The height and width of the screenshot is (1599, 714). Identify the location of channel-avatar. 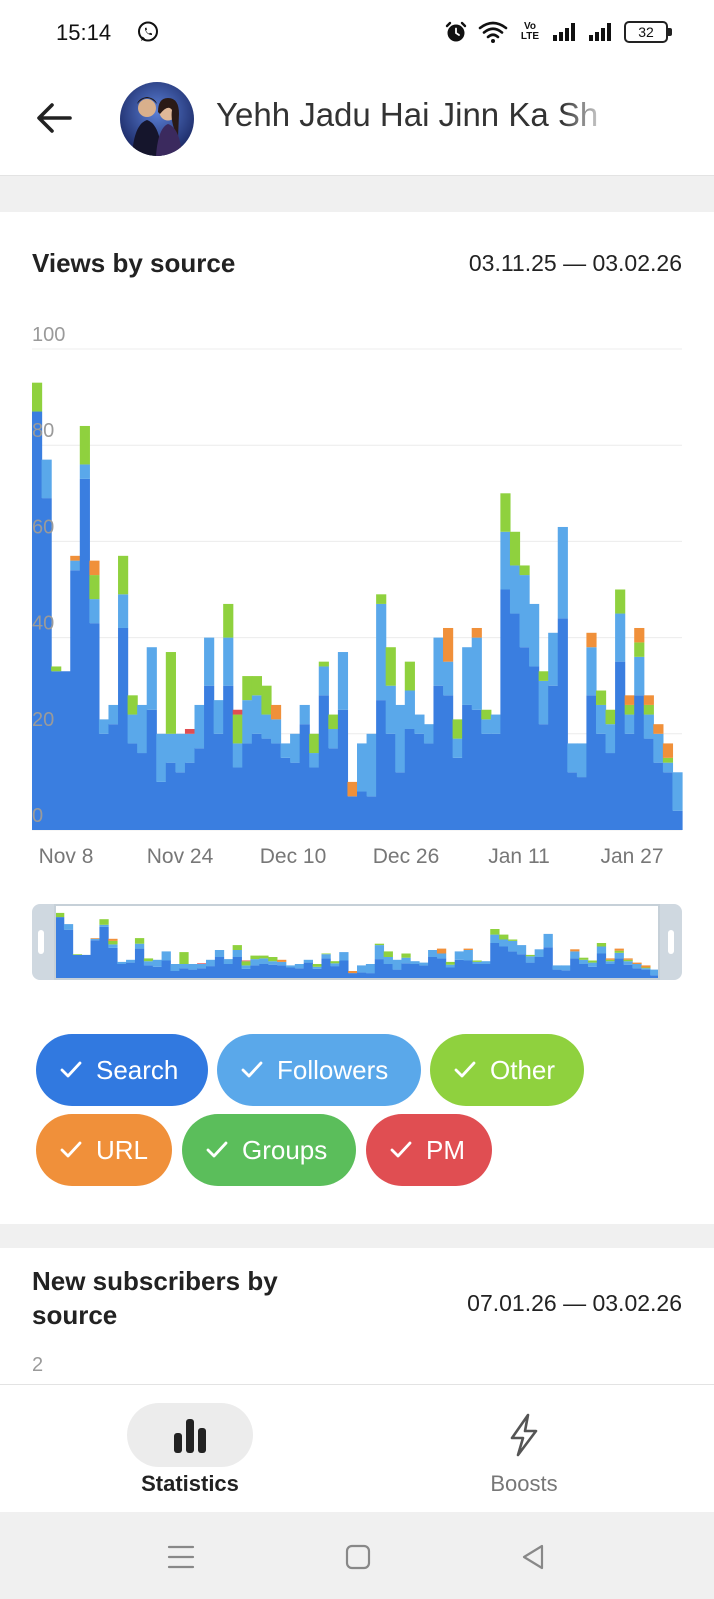
(157, 119).